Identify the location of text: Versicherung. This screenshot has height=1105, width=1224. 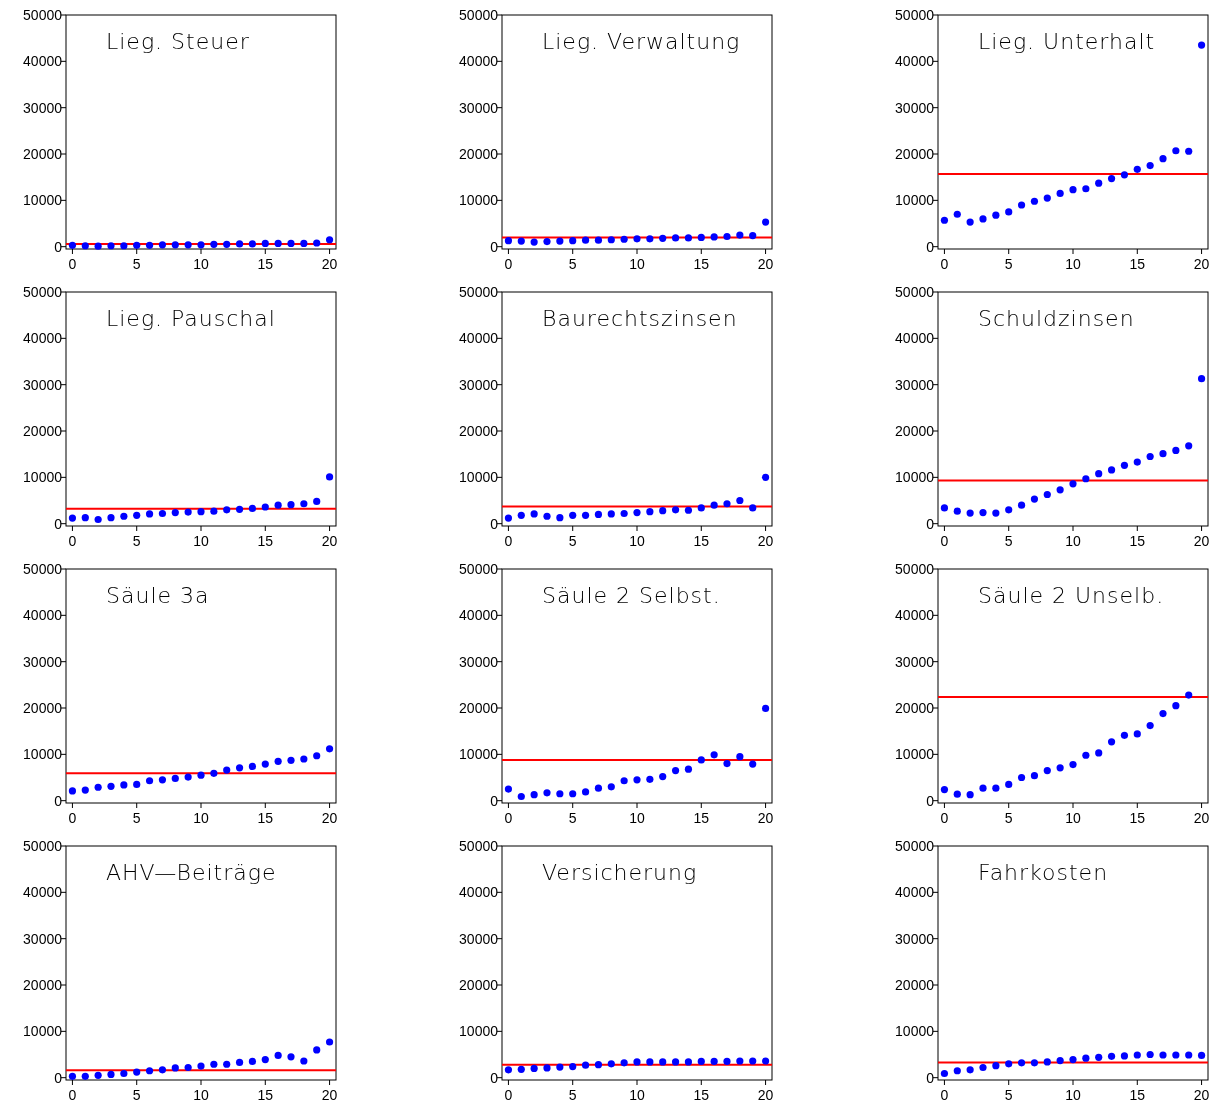
(620, 872).